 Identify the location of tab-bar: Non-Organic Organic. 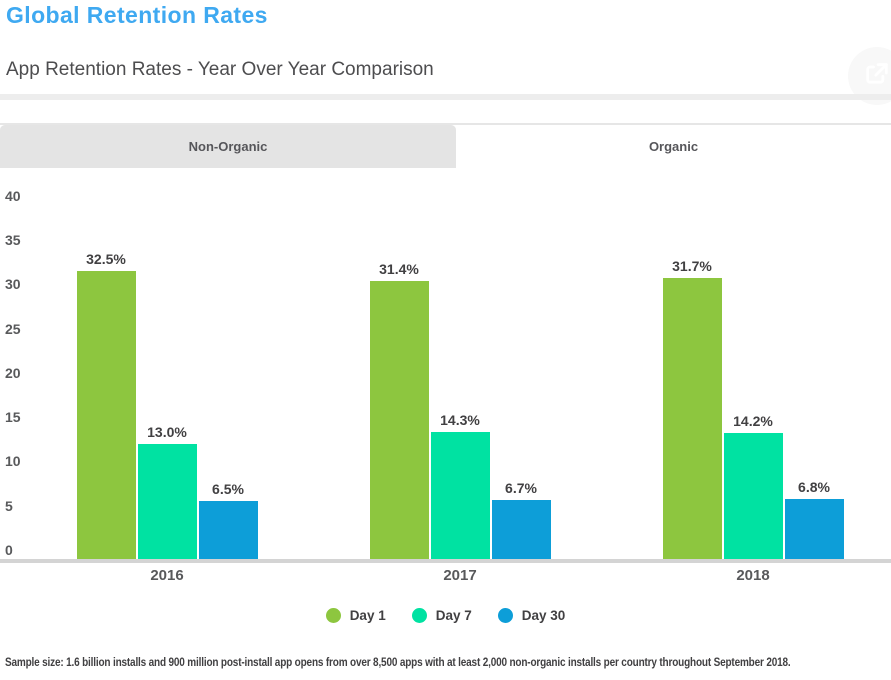
(445, 145).